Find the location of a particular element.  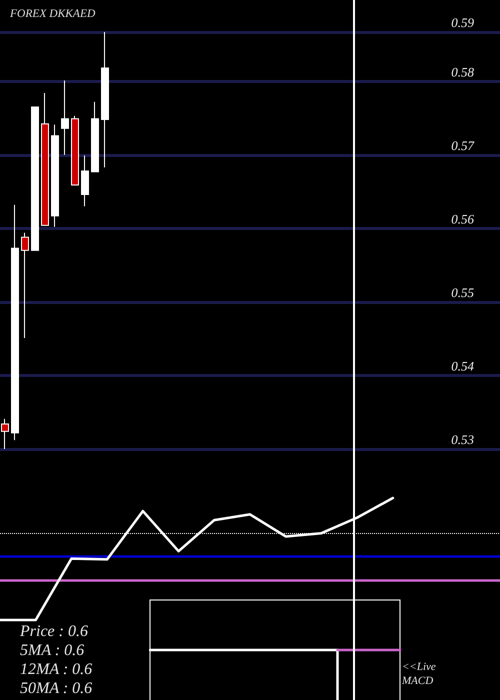

y-tick-label: 0.55 is located at coordinates (462, 292).